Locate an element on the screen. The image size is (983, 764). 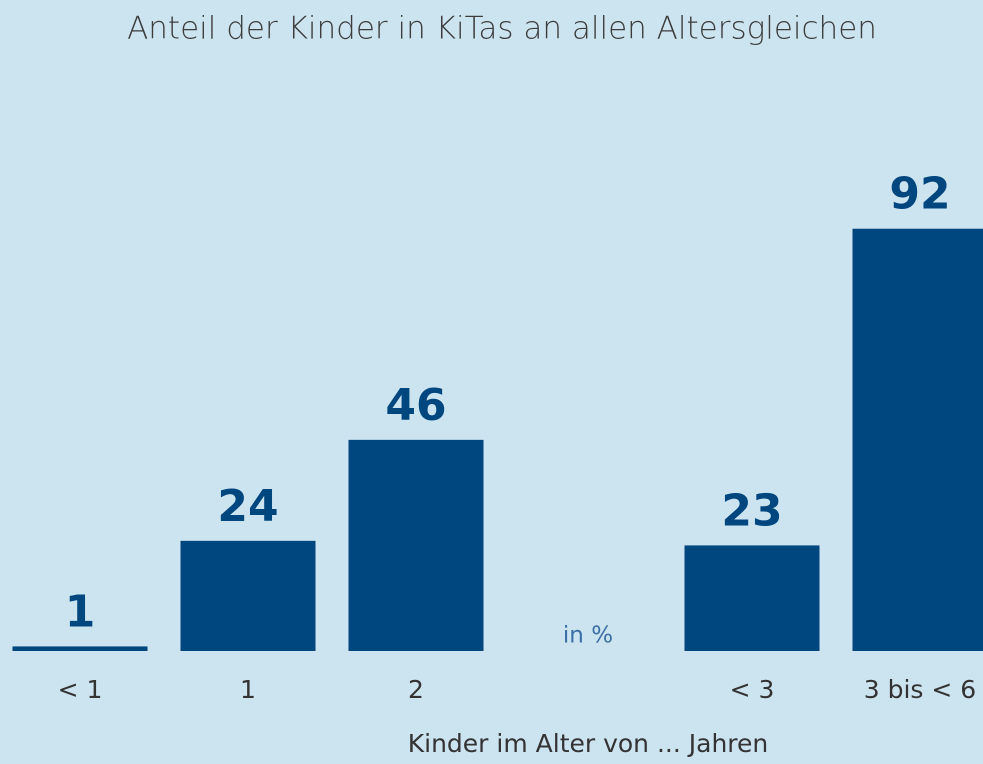
x-tick-label: < 3 is located at coordinates (752, 689).